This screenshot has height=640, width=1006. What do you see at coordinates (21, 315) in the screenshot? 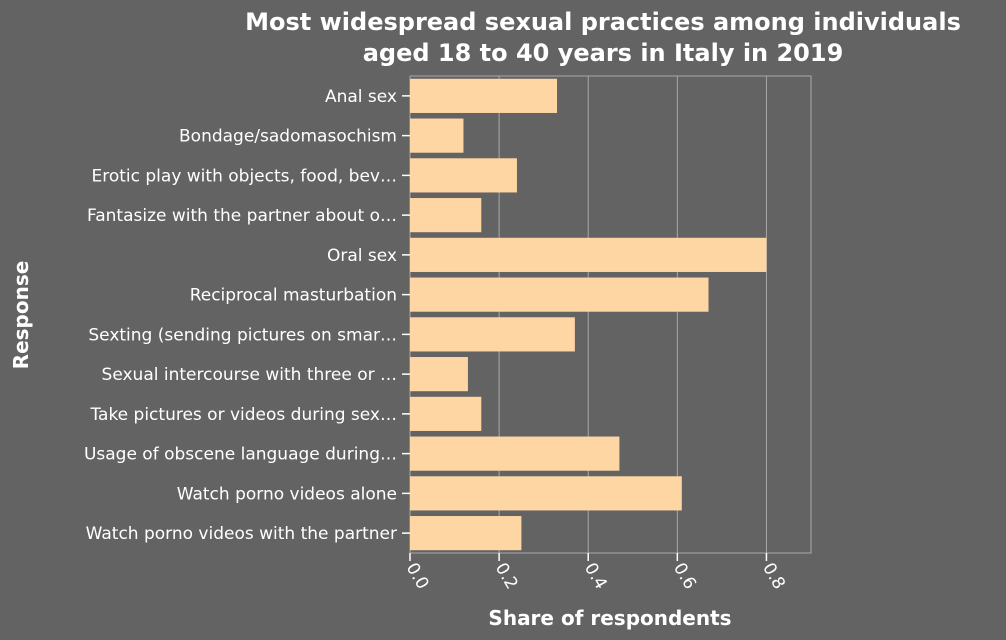
I see `y-axis-title: Response` at bounding box center [21, 315].